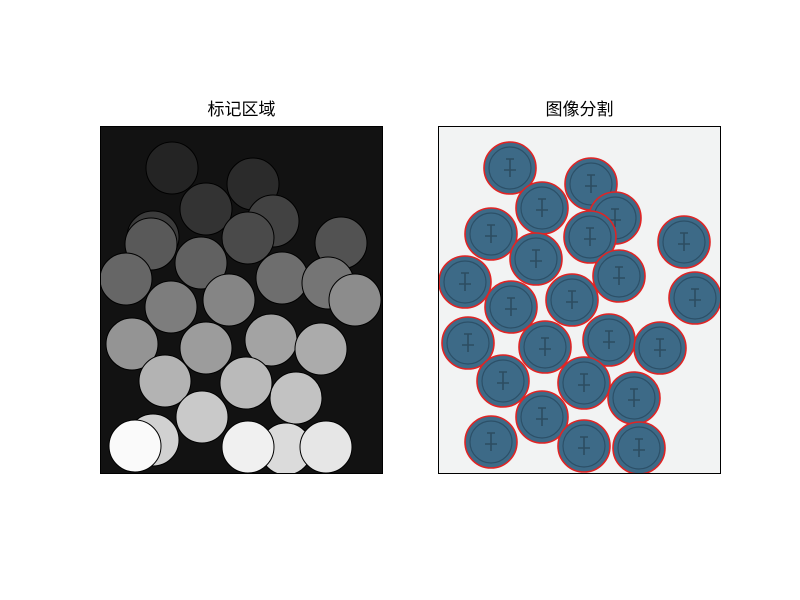  Describe the element at coordinates (579, 110) in the screenshot. I see `image-segmentation-title: 图像分割` at that location.